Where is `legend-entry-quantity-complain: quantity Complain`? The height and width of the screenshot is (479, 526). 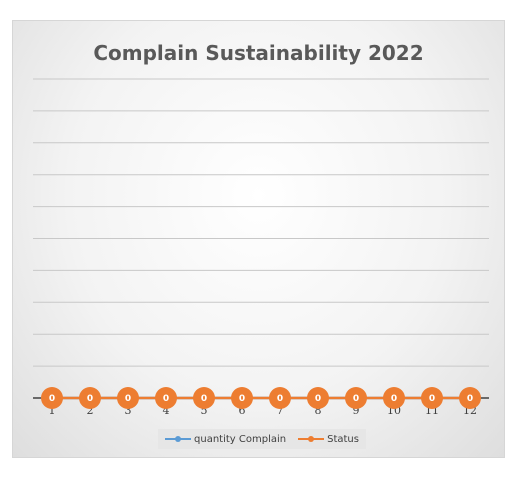 legend-entry-quantity-complain: quantity Complain is located at coordinates (225, 439).